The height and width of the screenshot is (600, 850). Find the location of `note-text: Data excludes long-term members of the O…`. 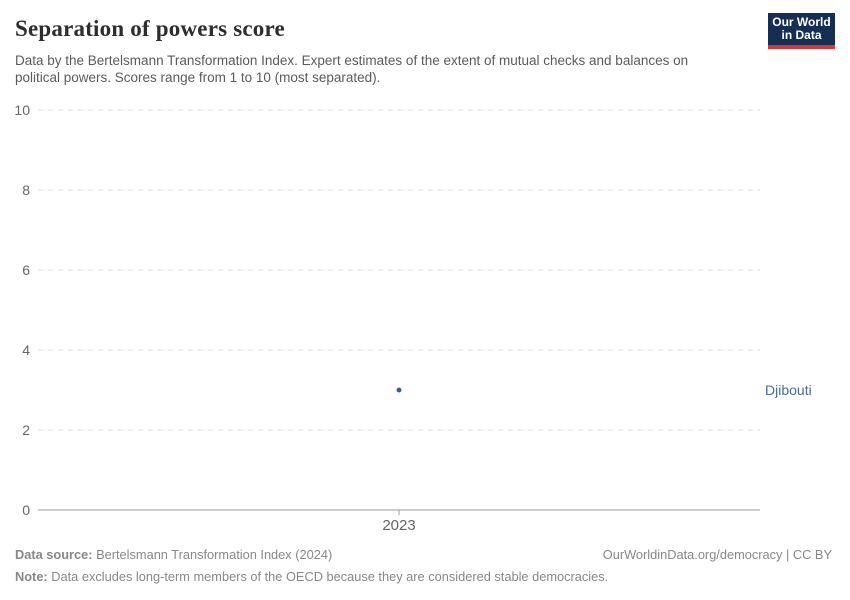

note-text: Data excludes long-term members of the O… is located at coordinates (328, 576).